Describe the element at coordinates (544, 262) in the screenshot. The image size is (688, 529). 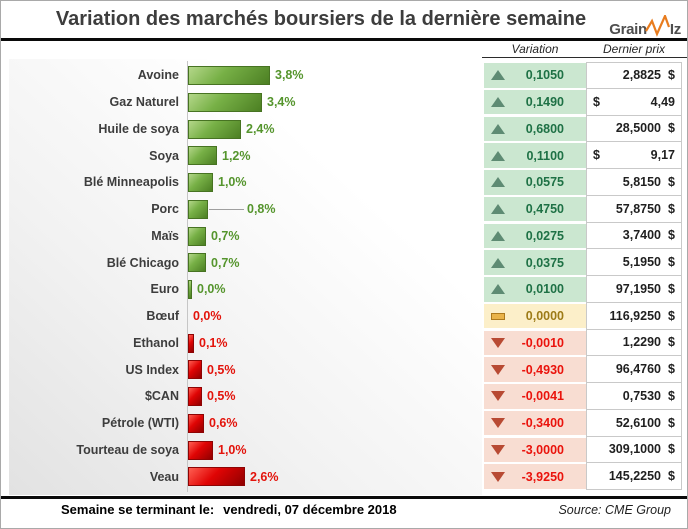
I see `variation-value: 0,0375` at that location.